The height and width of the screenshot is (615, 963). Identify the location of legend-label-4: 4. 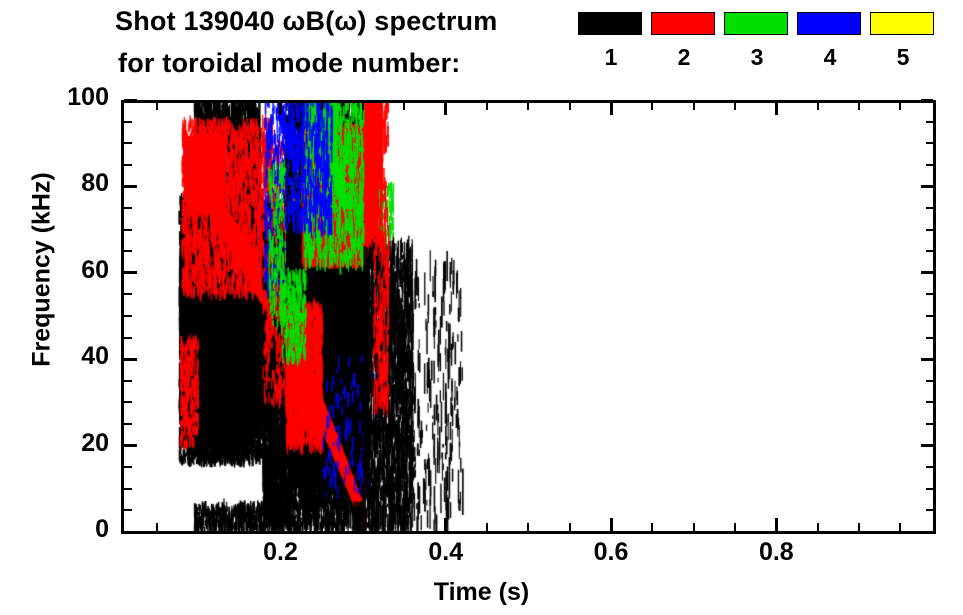
(830, 57).